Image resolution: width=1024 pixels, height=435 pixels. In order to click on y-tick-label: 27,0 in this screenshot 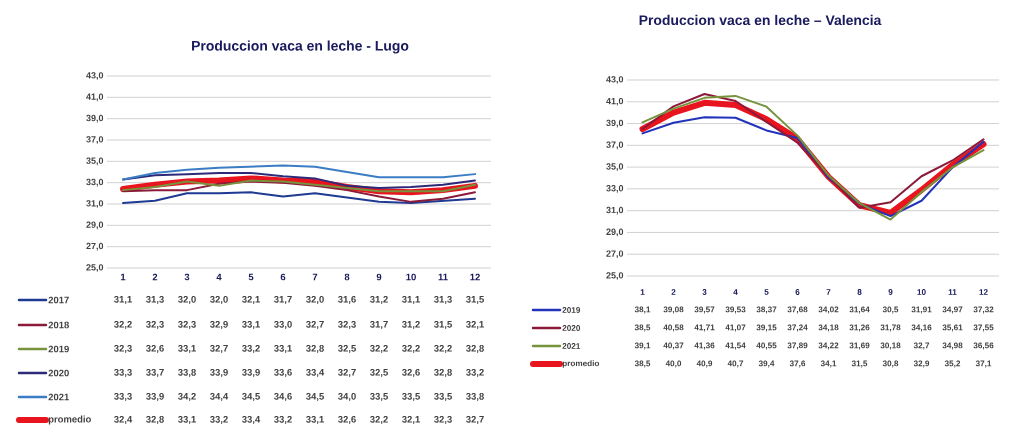, I will do `click(95, 246)`.